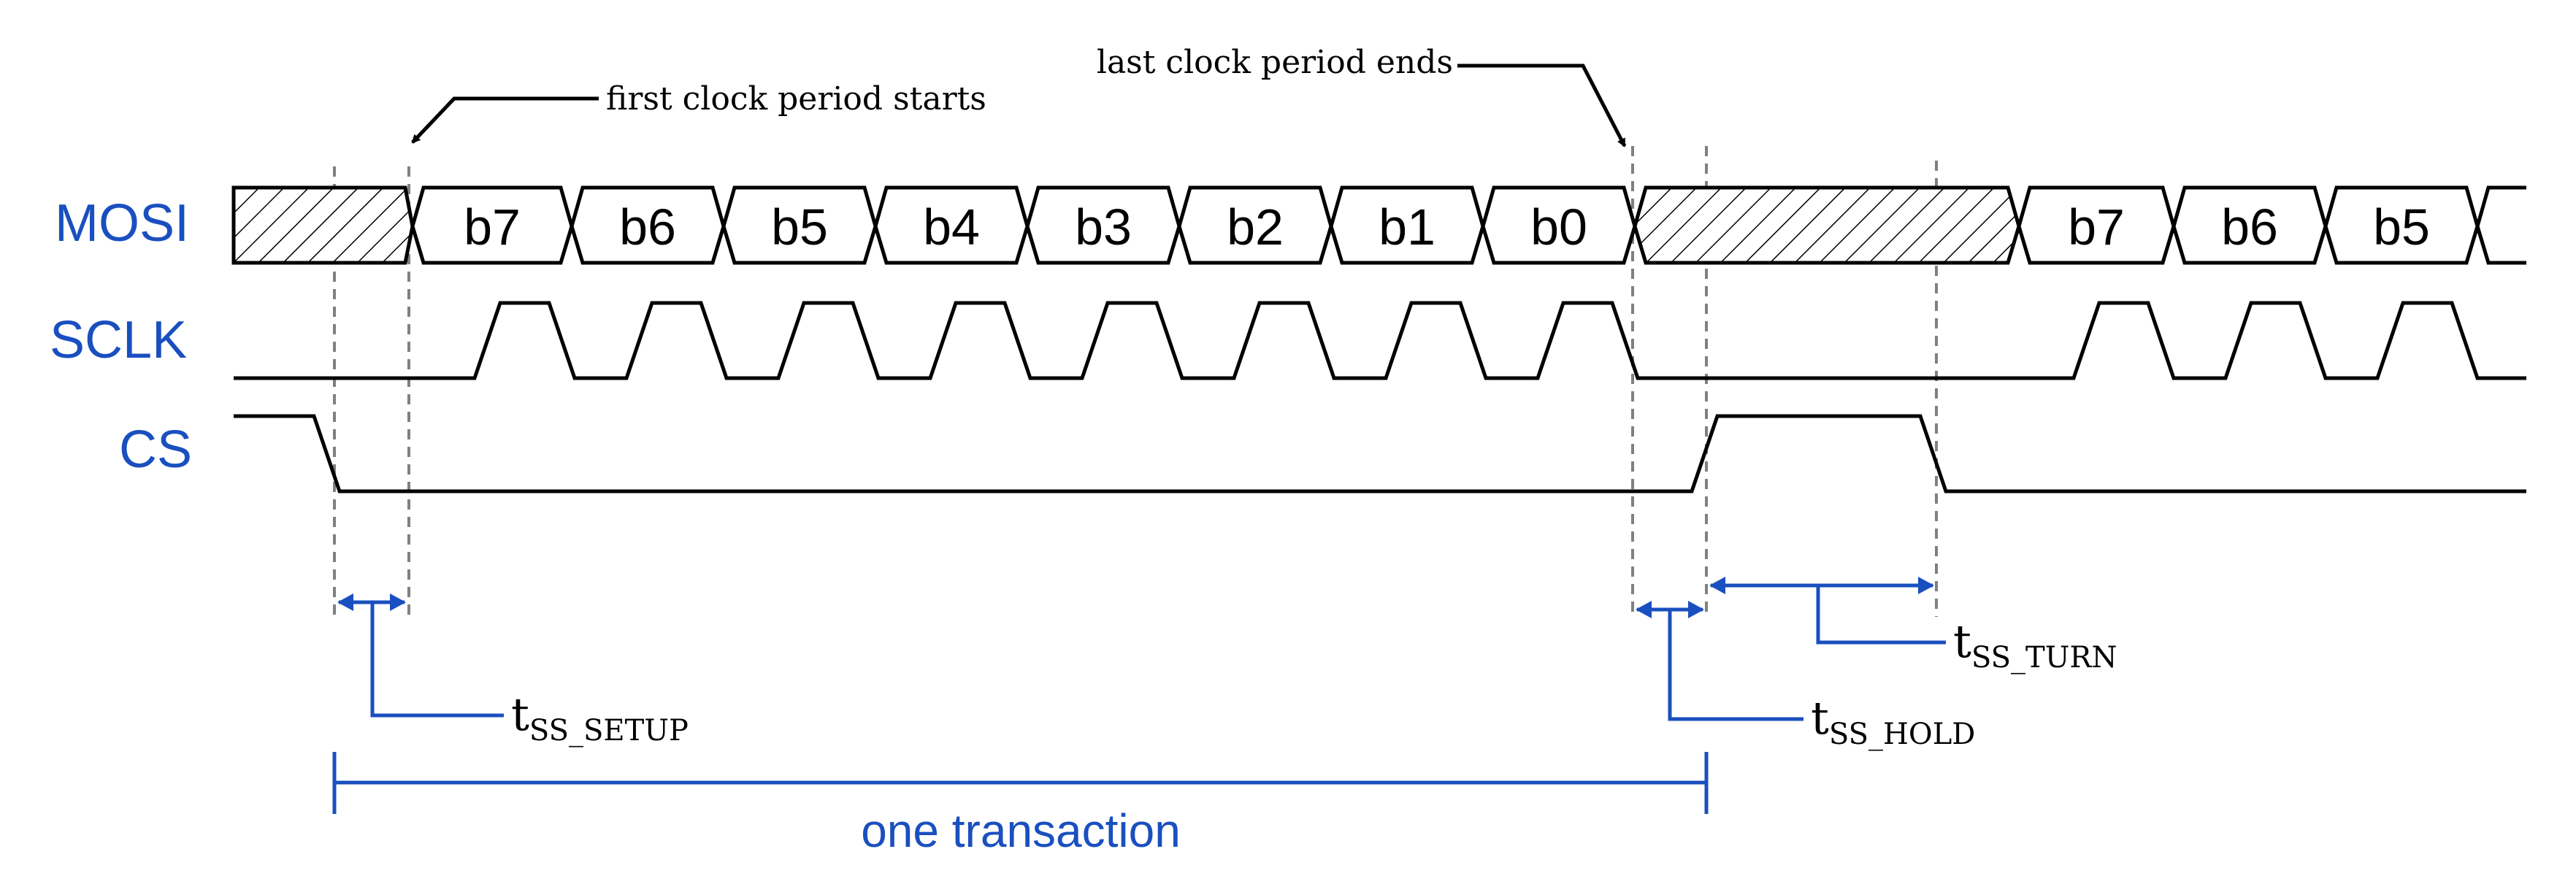 The height and width of the screenshot is (876, 2576). I want to click on mosi-bit-label: b1, so click(1407, 227).